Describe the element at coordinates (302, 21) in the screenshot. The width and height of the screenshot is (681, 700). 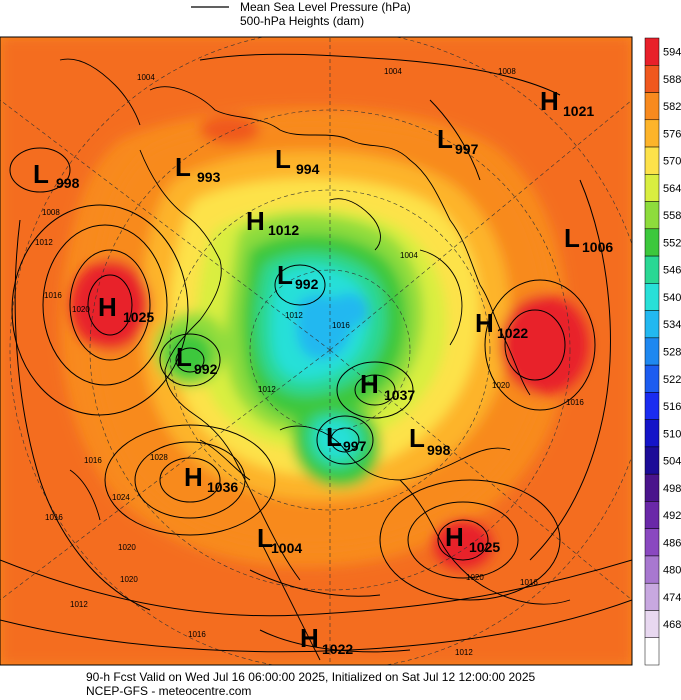
I see `header-line-2: 500-hPa Heights (dam)` at that location.